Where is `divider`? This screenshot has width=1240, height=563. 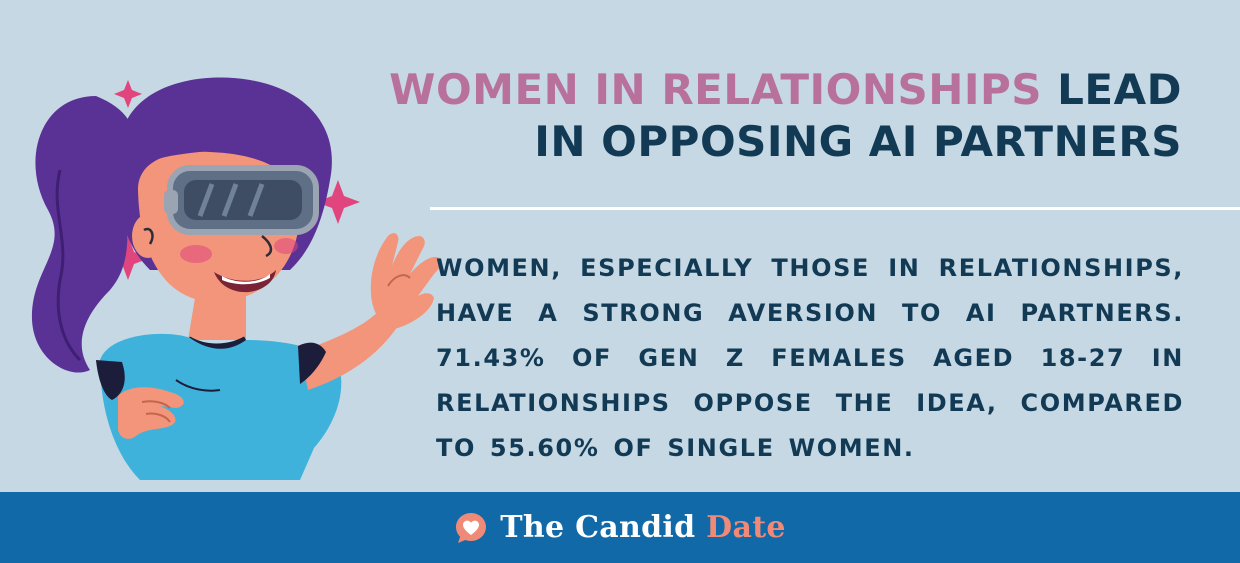
divider is located at coordinates (835, 208).